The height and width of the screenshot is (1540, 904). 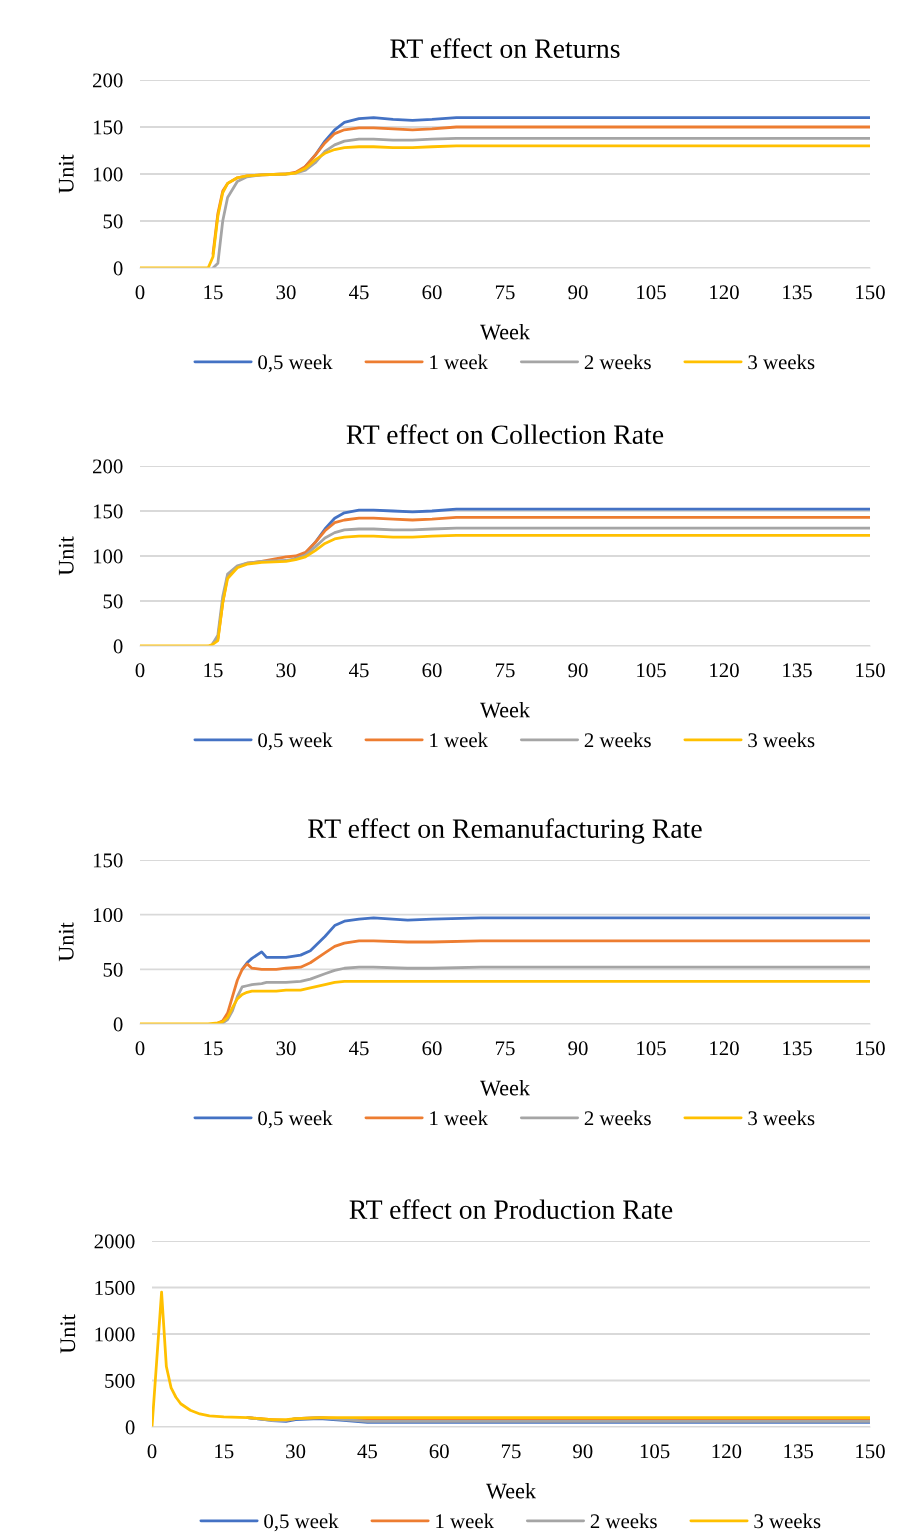 What do you see at coordinates (115, 1334) in the screenshot?
I see `y-tick-label: 1000` at bounding box center [115, 1334].